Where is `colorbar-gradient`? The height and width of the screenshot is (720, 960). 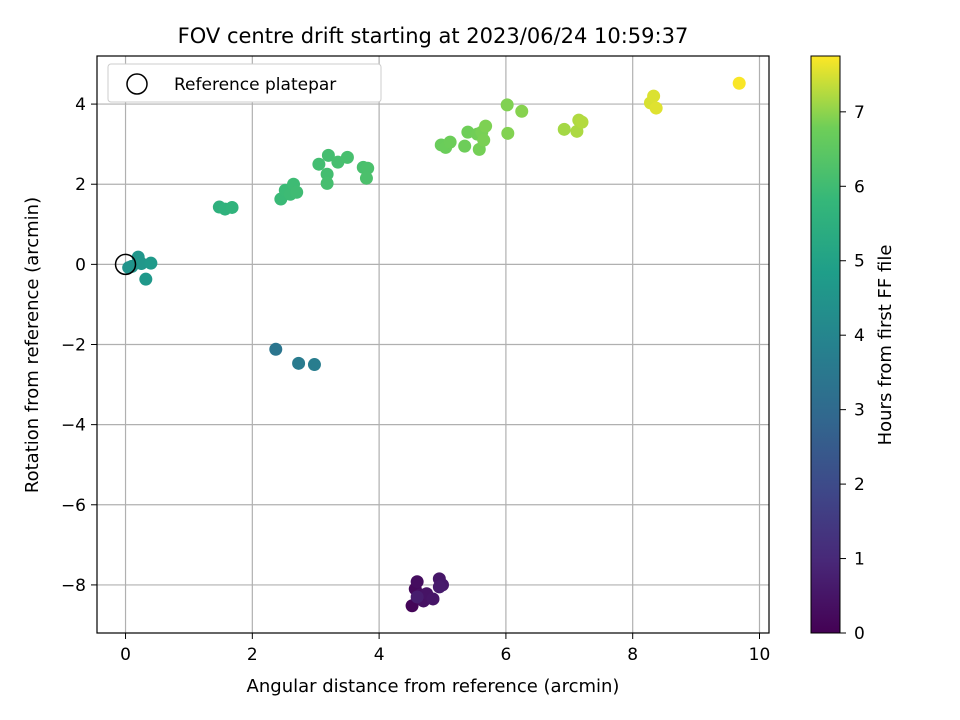
colorbar-gradient is located at coordinates (825, 344).